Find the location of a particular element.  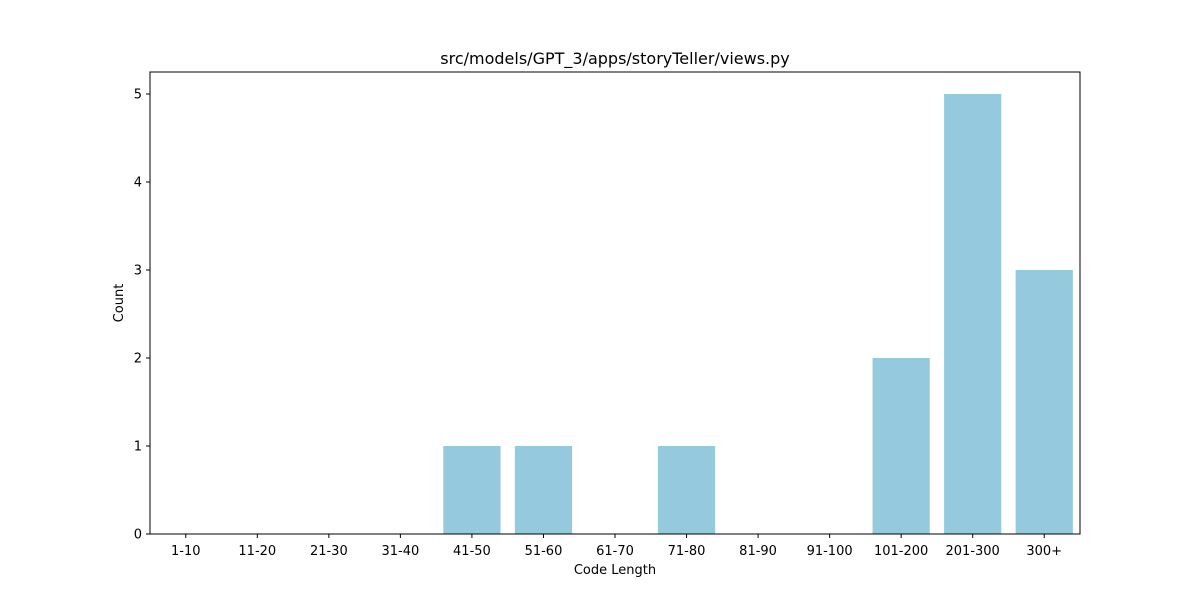

x-tick-label: 101-200 is located at coordinates (901, 551).